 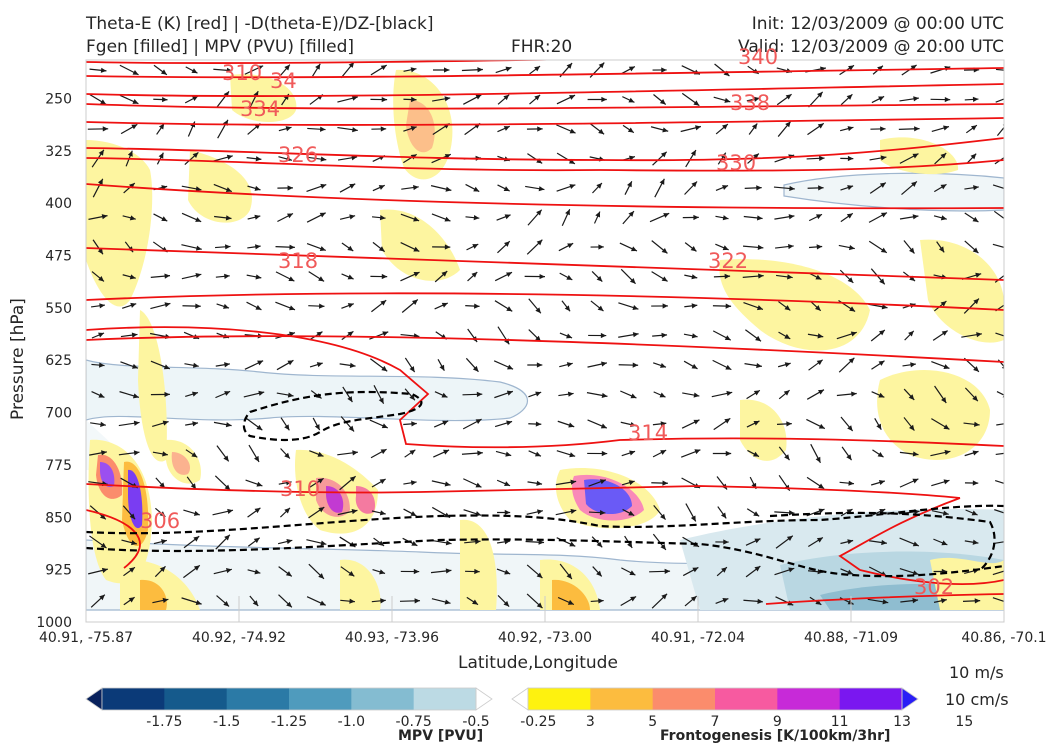 What do you see at coordinates (58, 309) in the screenshot?
I see `y-tick-label: 550` at bounding box center [58, 309].